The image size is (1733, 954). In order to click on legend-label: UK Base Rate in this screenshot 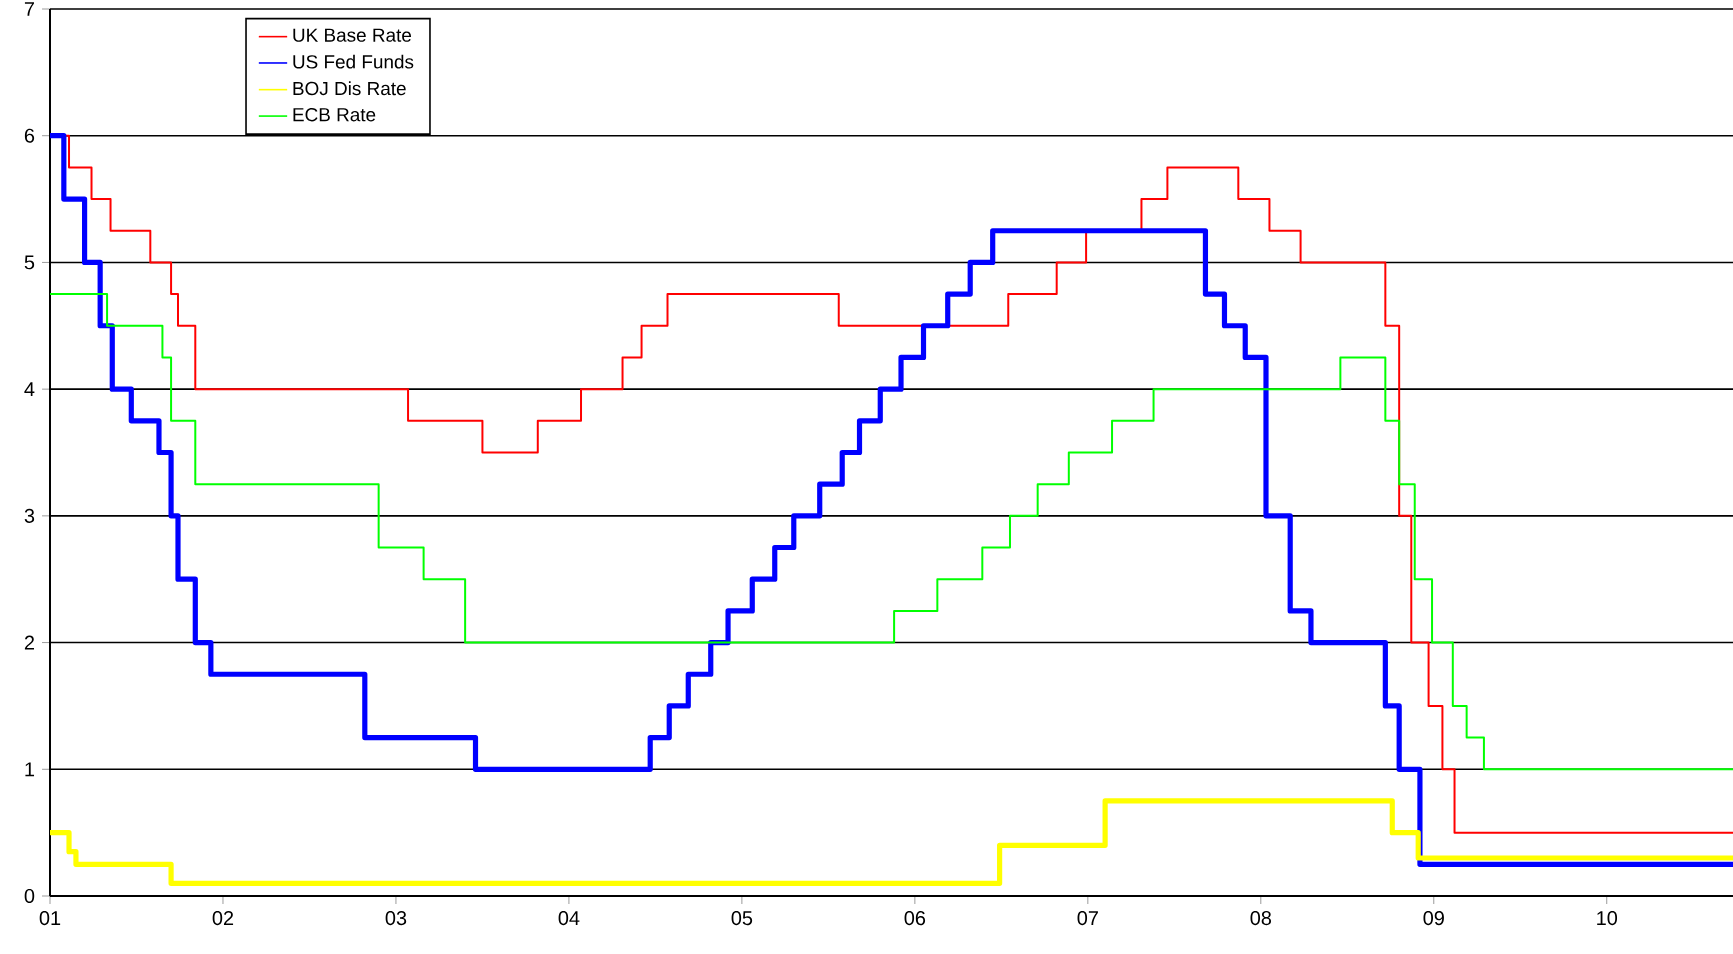, I will do `click(352, 35)`.